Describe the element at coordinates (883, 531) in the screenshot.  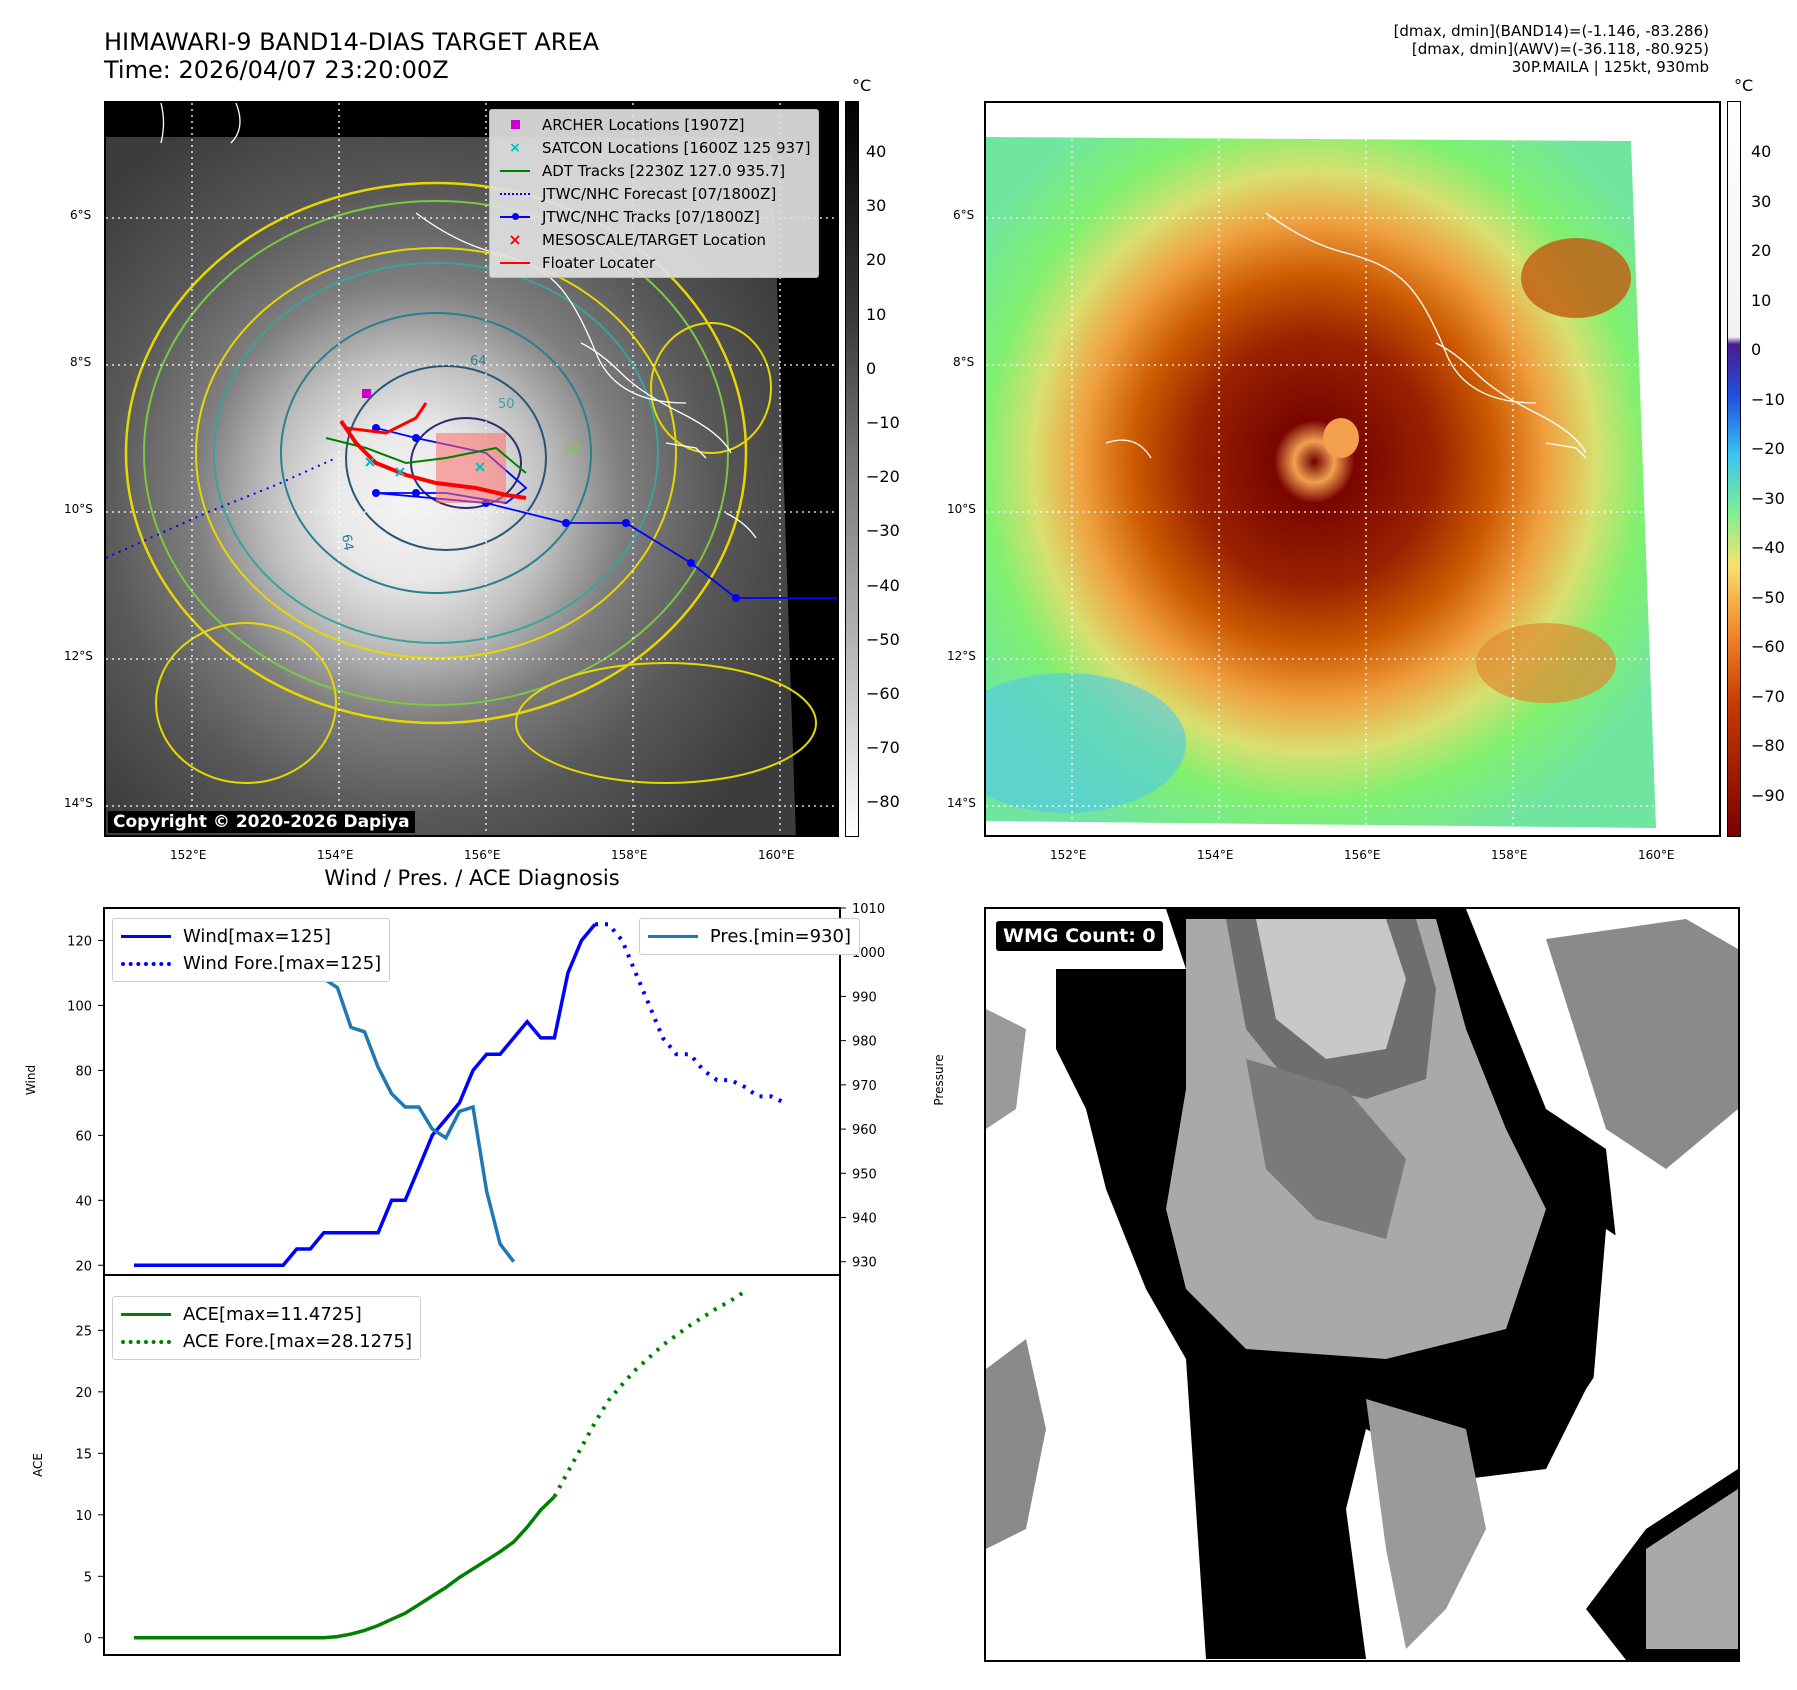
I see `ir-colorbar-tick: −30` at that location.